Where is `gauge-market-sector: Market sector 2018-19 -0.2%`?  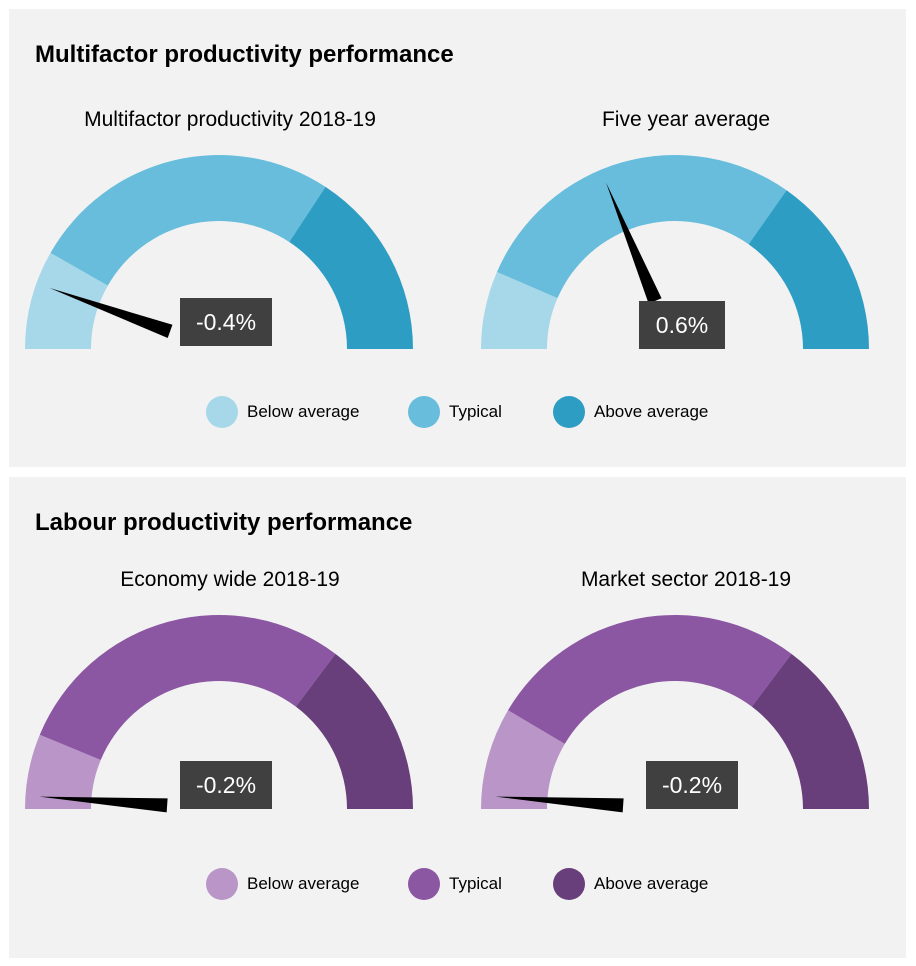 gauge-market-sector: Market sector 2018-19 -0.2% is located at coordinates (686, 693).